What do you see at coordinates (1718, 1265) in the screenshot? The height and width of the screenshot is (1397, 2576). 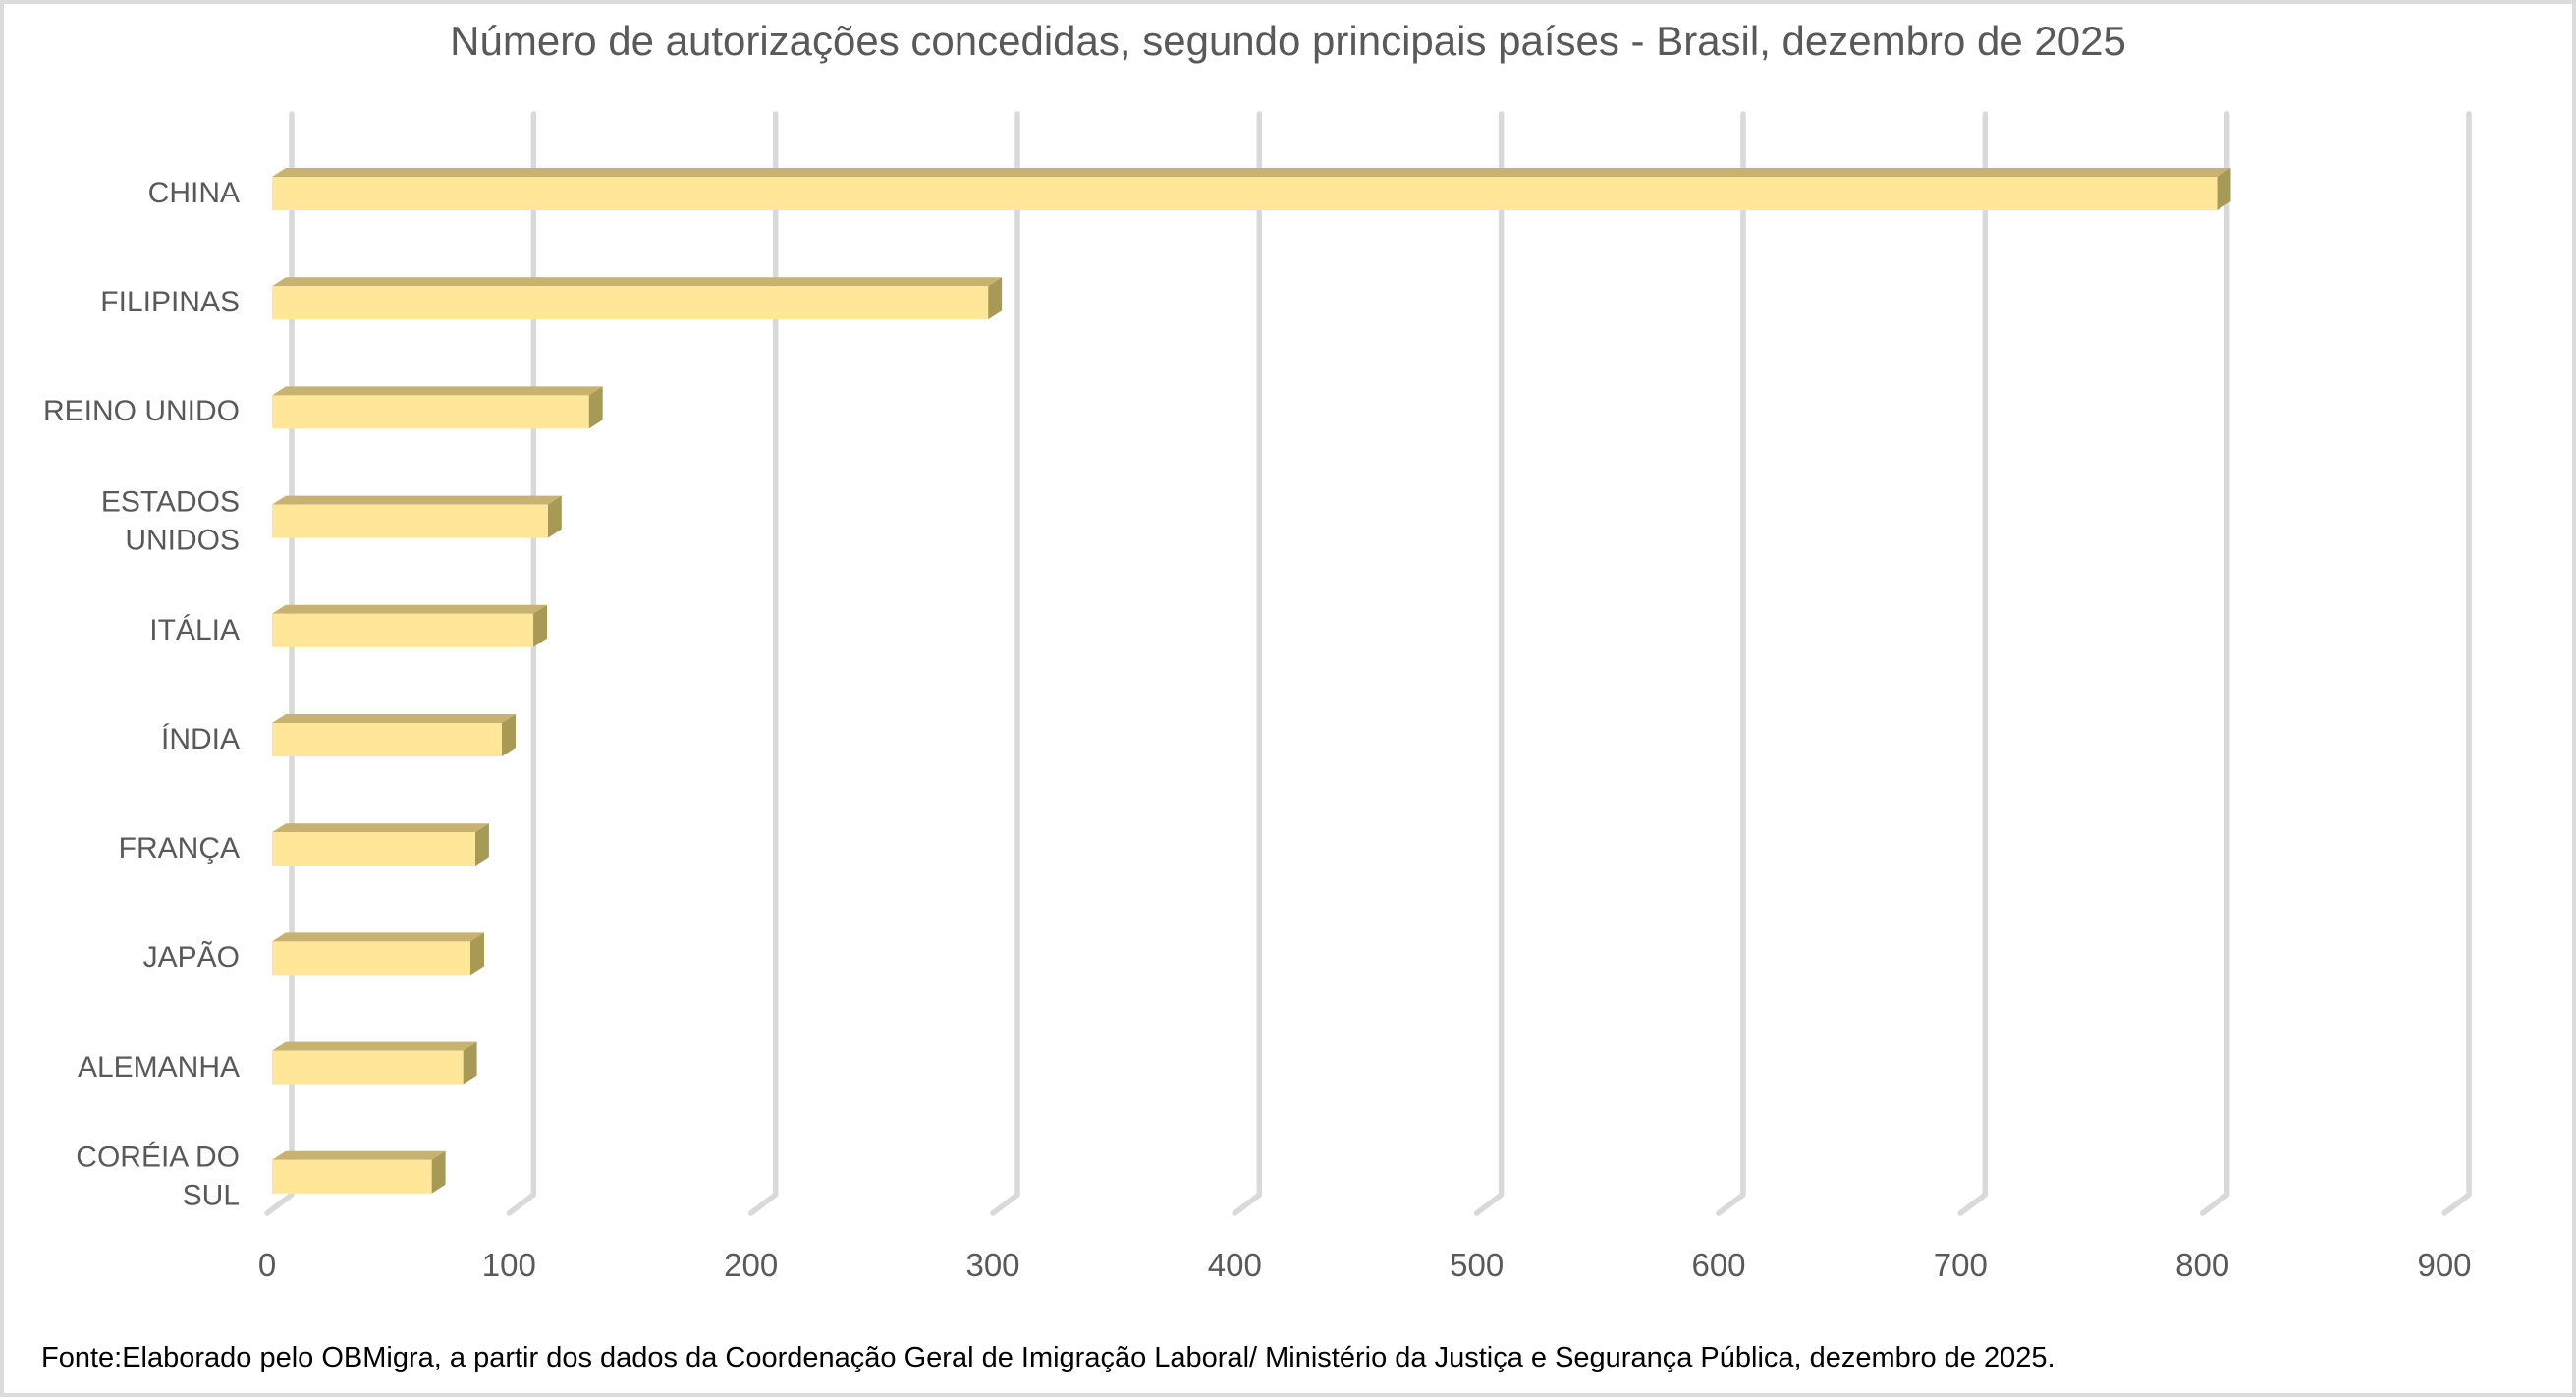 I see `x-tick-600: 600` at bounding box center [1718, 1265].